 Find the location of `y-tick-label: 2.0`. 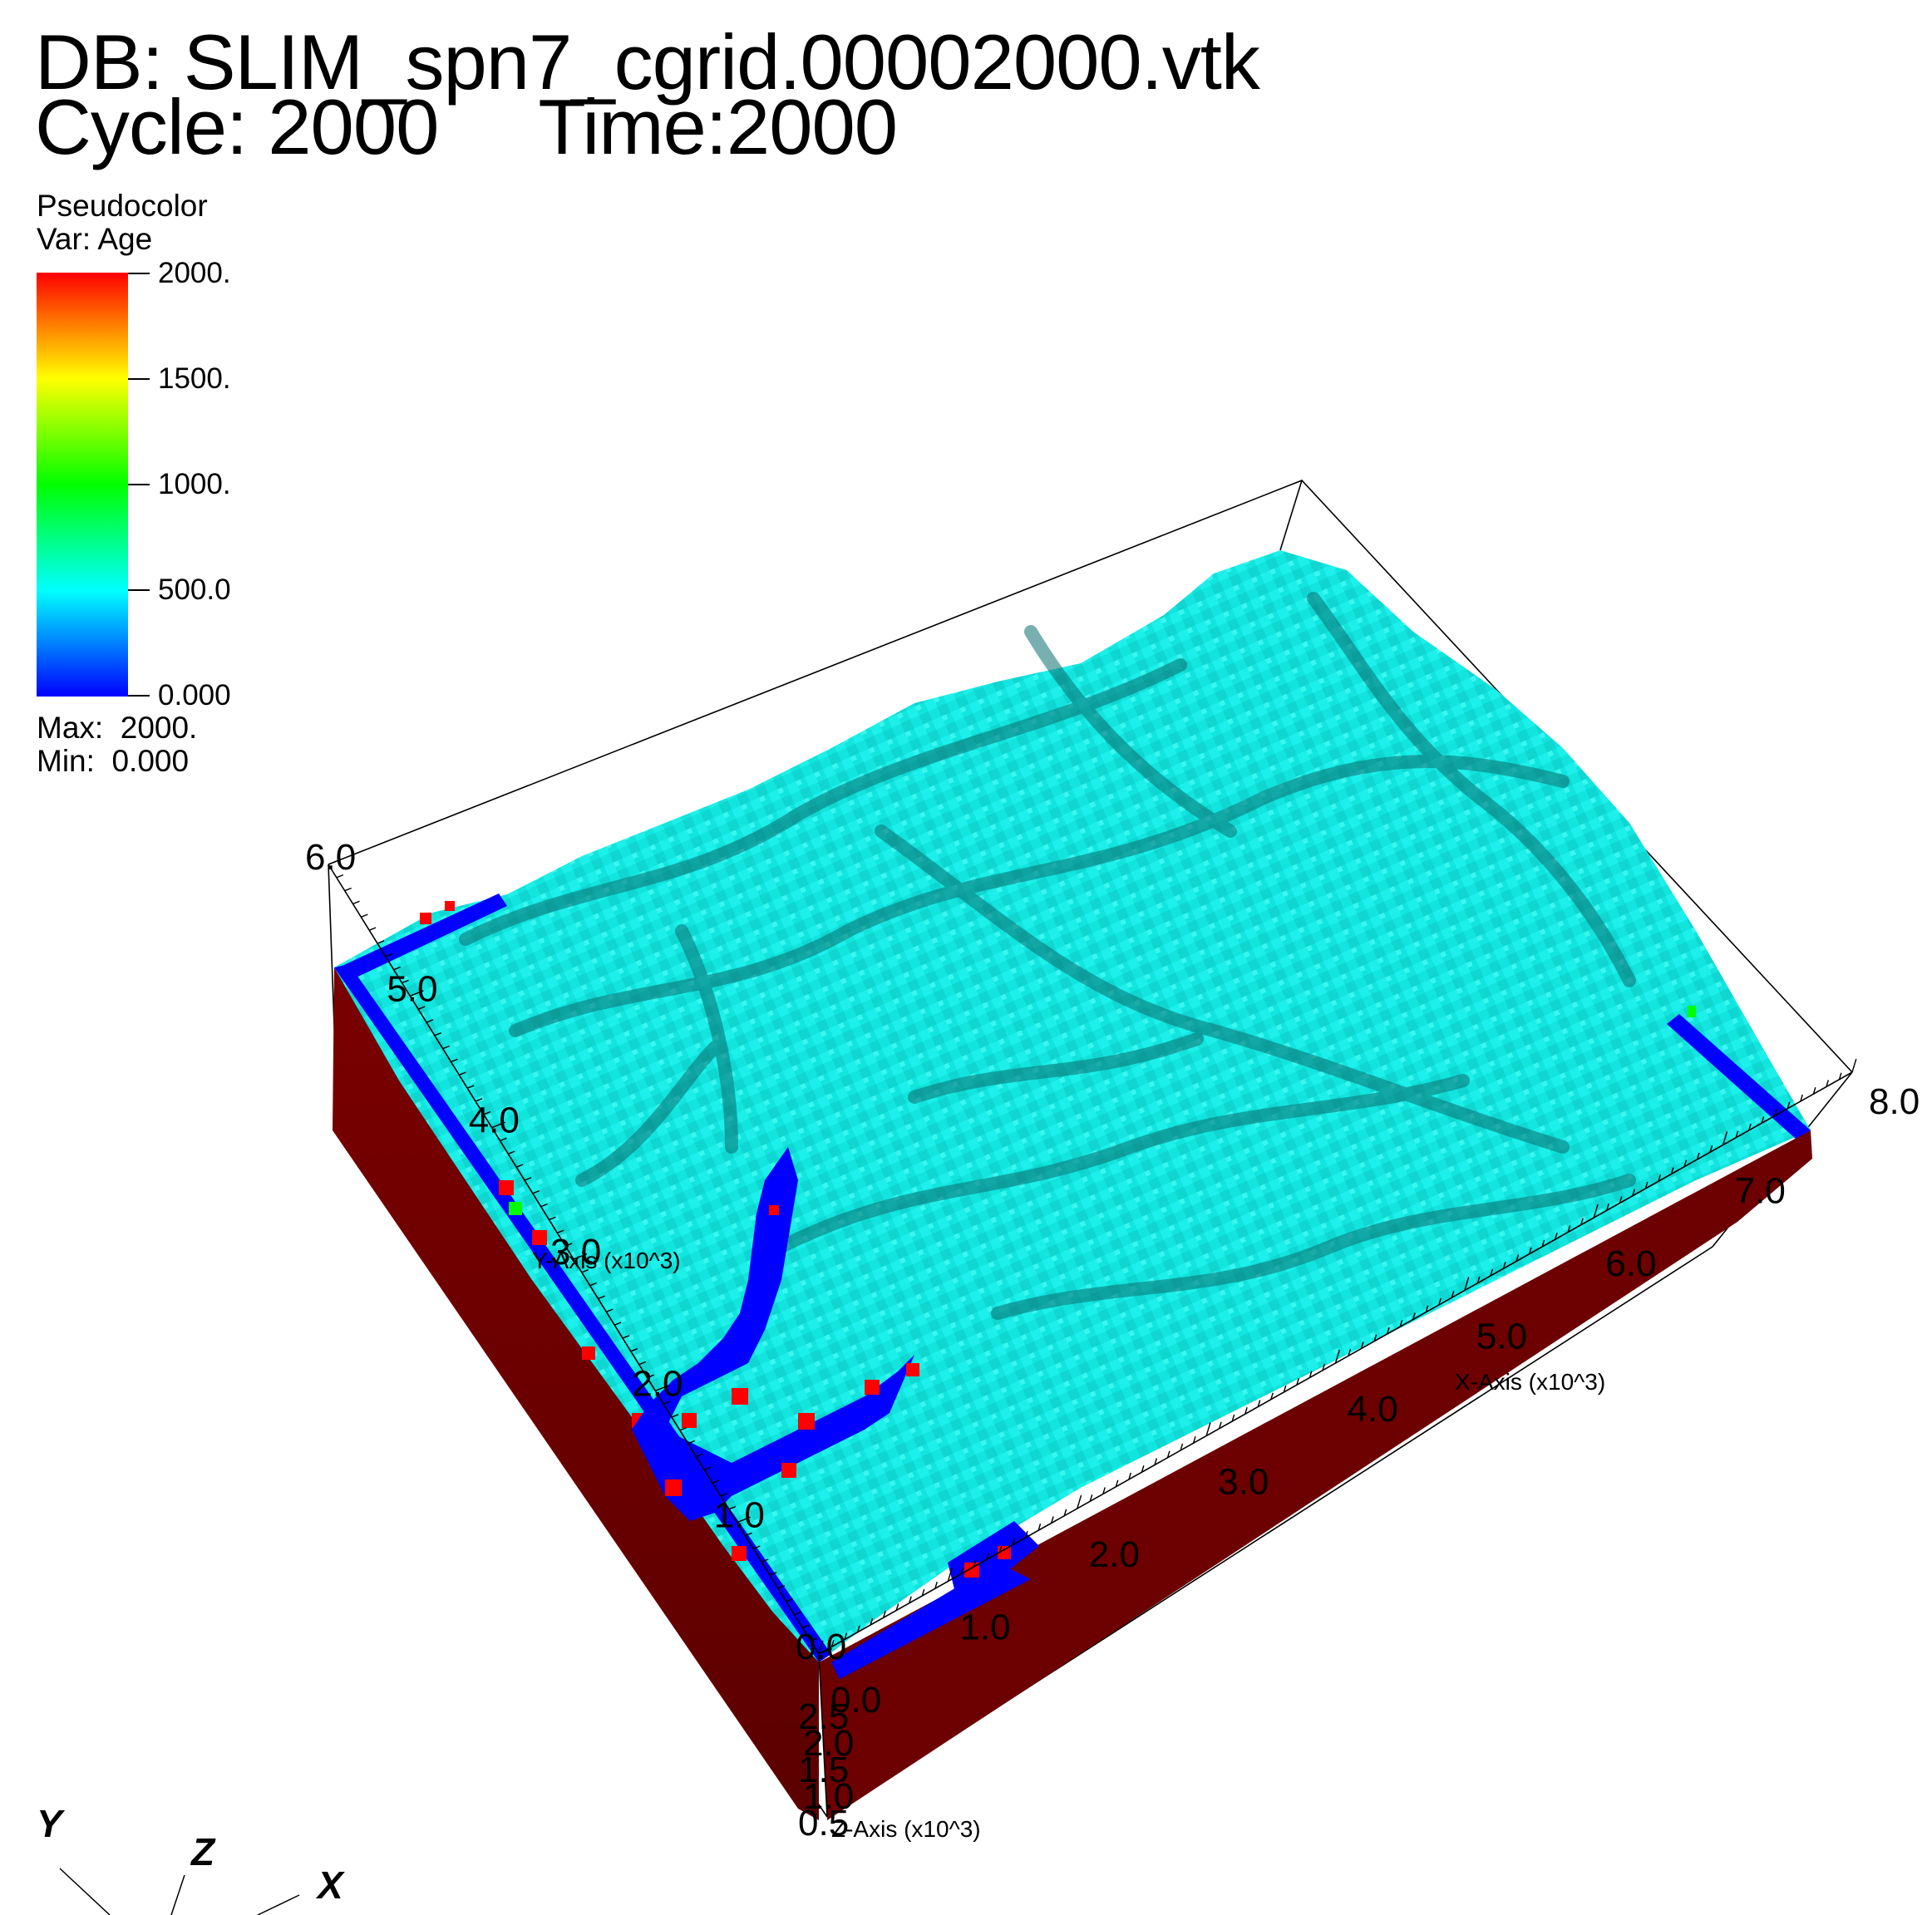

y-tick-label: 2.0 is located at coordinates (657, 1384).